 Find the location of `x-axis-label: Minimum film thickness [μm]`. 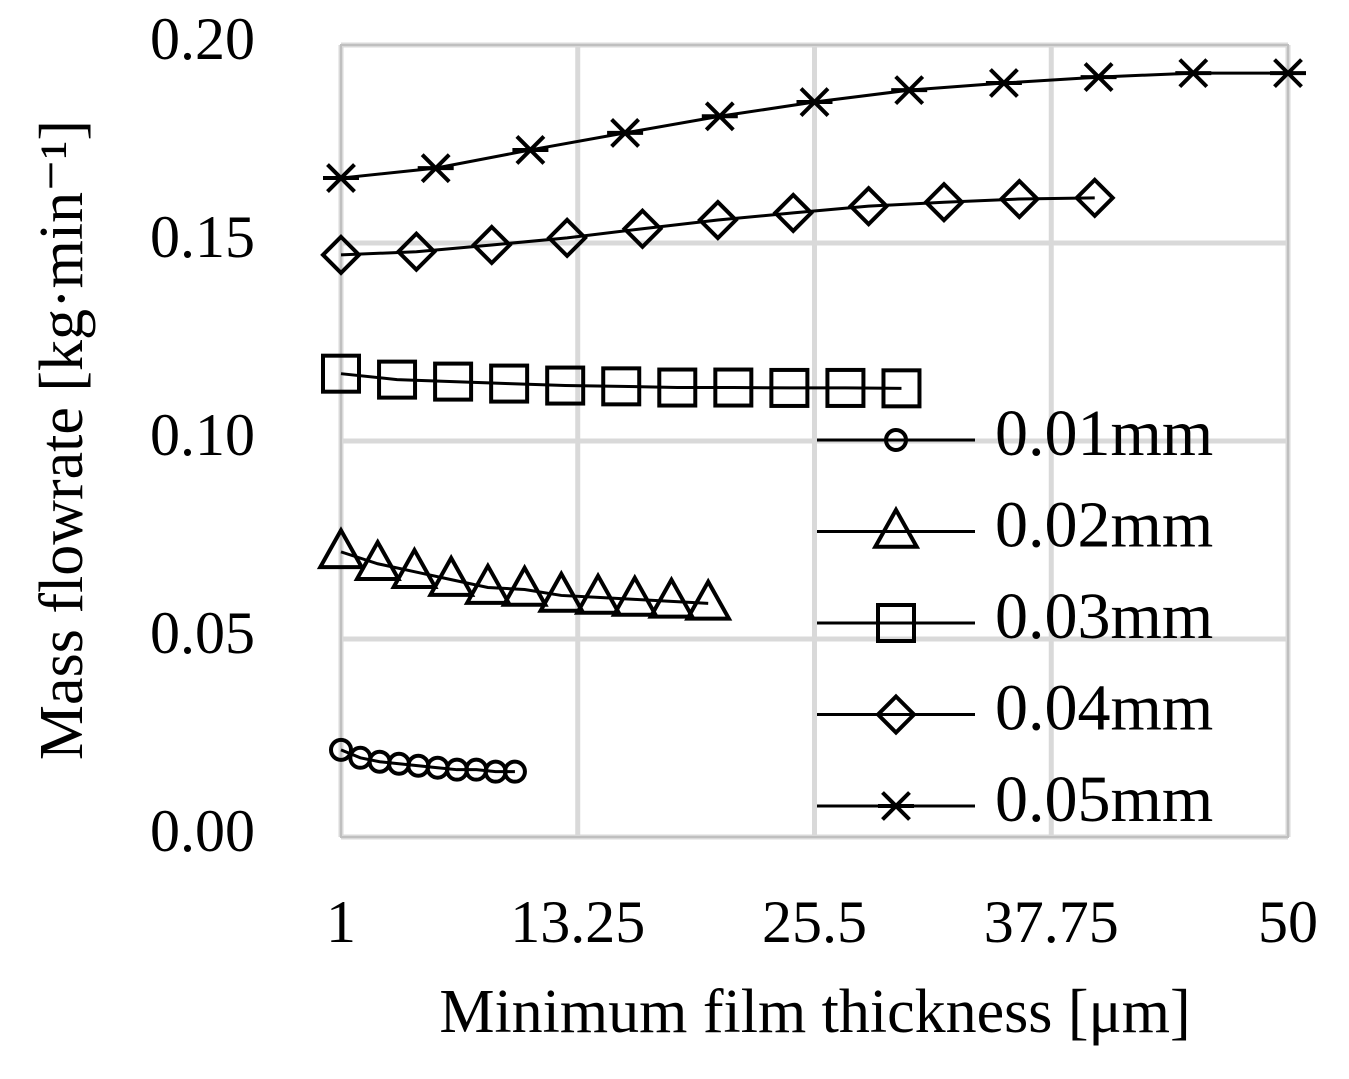

x-axis-label: Minimum film thickness [μm] is located at coordinates (814, 1012).